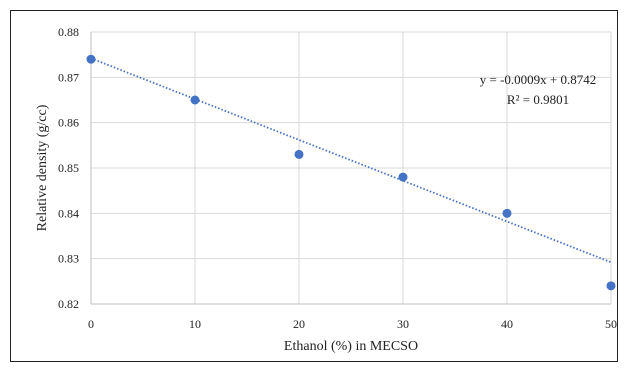 This screenshot has width=630, height=370. Describe the element at coordinates (351, 346) in the screenshot. I see `x-axis-label: Ethanol (%) in MECSO` at that location.